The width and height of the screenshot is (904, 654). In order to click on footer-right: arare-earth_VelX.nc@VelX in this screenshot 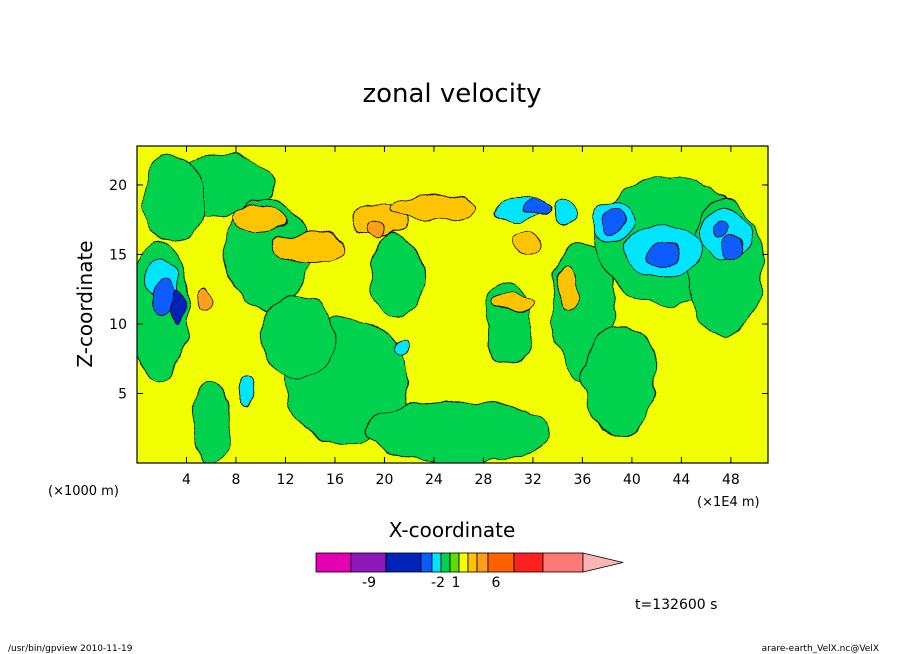, I will do `click(820, 649)`.